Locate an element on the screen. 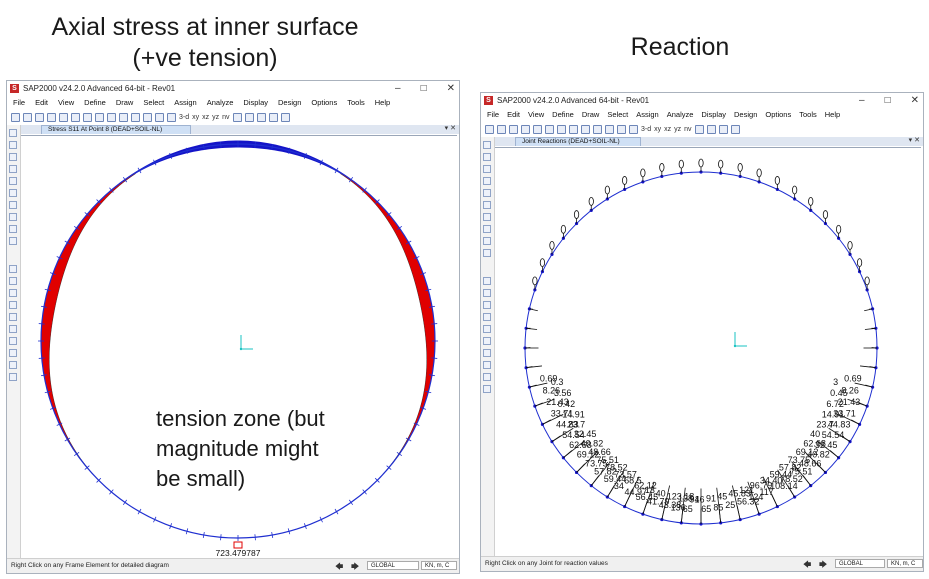 This screenshot has width=929, height=579. draw-link-icon is located at coordinates (487, 205).